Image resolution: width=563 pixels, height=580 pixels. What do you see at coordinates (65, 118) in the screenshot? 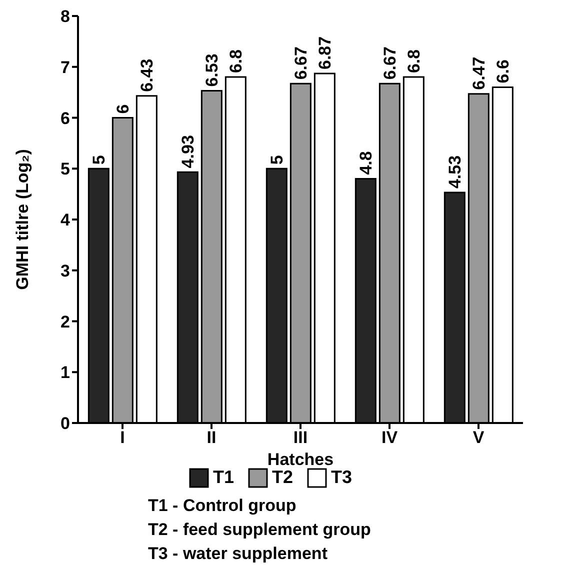
I see `y-tick-label: 6` at bounding box center [65, 118].